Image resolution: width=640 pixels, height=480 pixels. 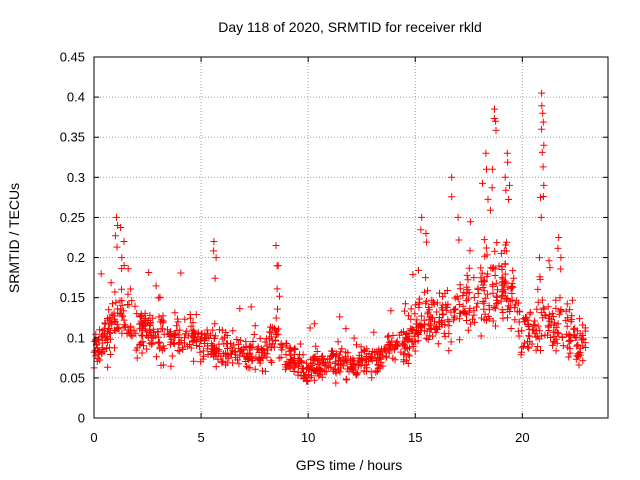 What do you see at coordinates (72, 57) in the screenshot?
I see `y-tick-label: 0.45` at bounding box center [72, 57].